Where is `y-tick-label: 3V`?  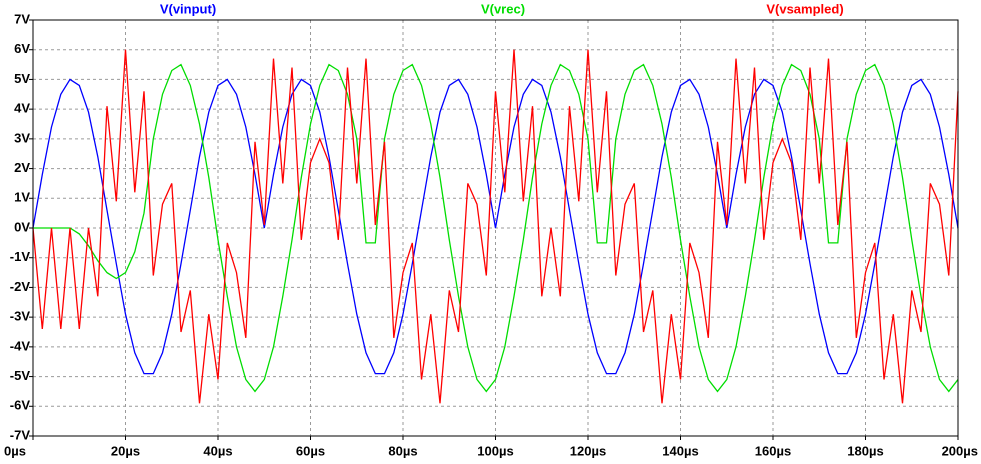 y-tick-label: 3V is located at coordinates (22, 137).